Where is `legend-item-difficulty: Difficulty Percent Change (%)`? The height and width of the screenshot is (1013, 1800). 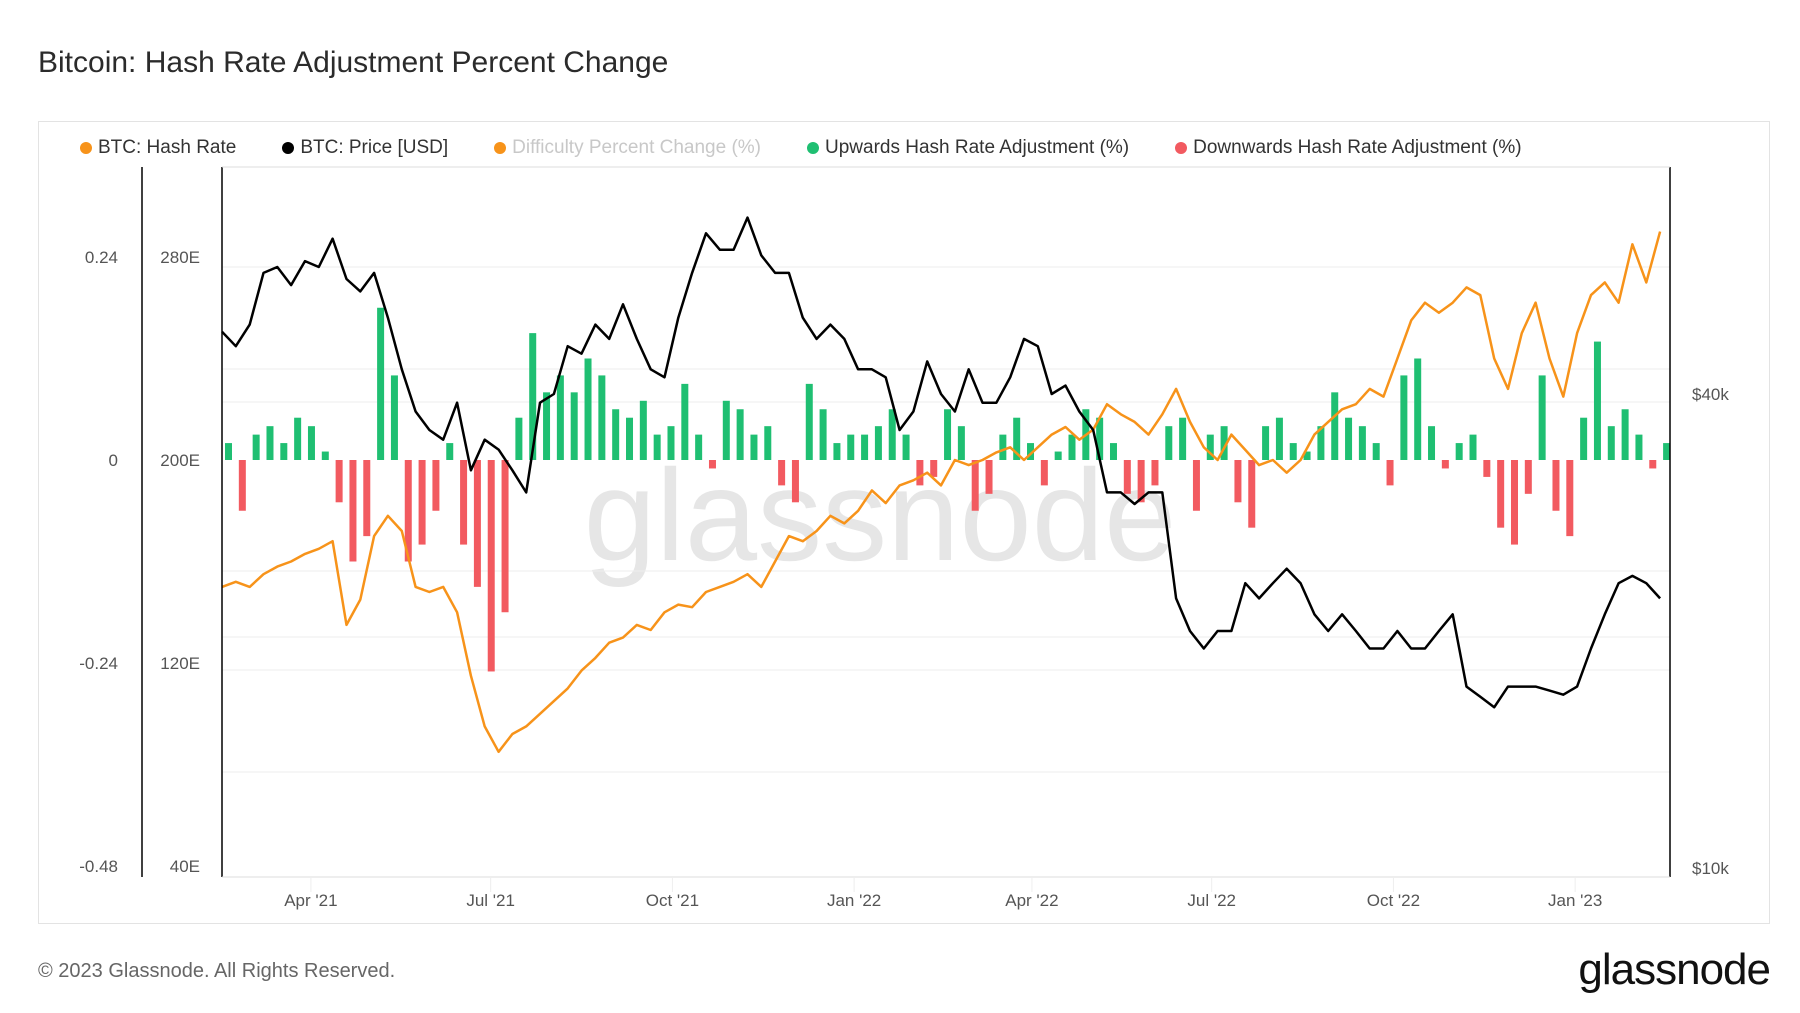 legend-item-difficulty: Difficulty Percent Change (%) is located at coordinates (627, 148).